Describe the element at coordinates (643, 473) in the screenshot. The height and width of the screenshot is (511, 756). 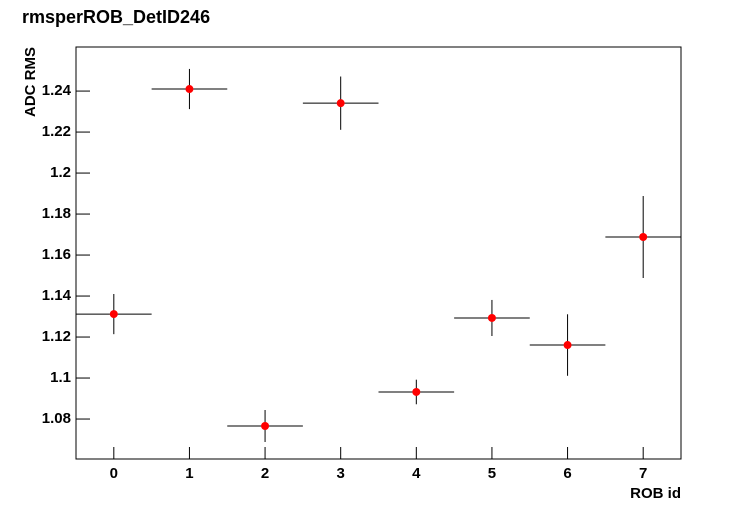
I see `x-tick-label: 7` at that location.